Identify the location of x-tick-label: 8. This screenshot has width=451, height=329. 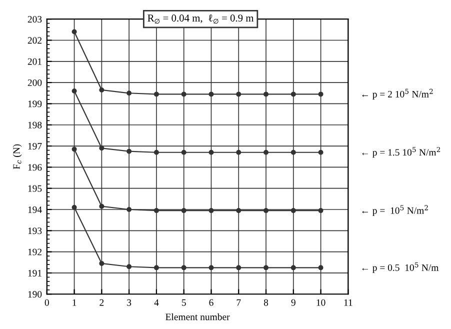
(266, 302).